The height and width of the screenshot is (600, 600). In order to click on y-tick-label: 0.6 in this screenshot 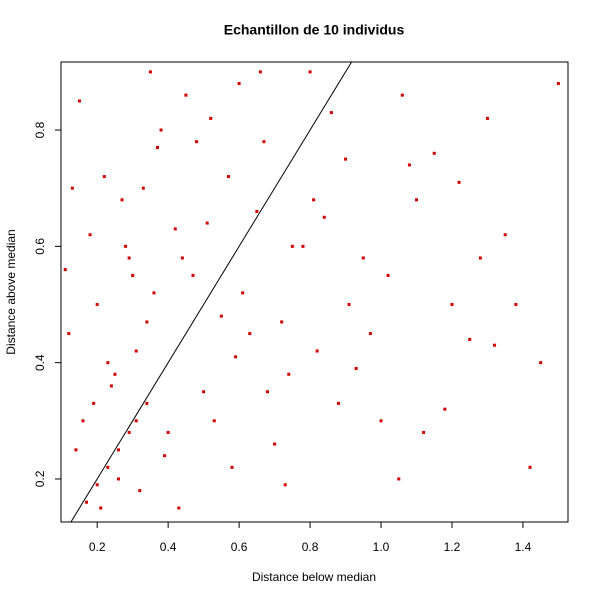, I will do `click(40, 246)`.